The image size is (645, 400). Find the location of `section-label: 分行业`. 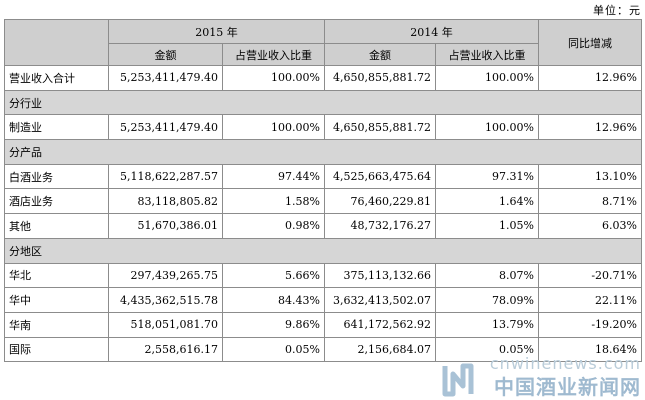

section-label: 分行业 is located at coordinates (323, 102).